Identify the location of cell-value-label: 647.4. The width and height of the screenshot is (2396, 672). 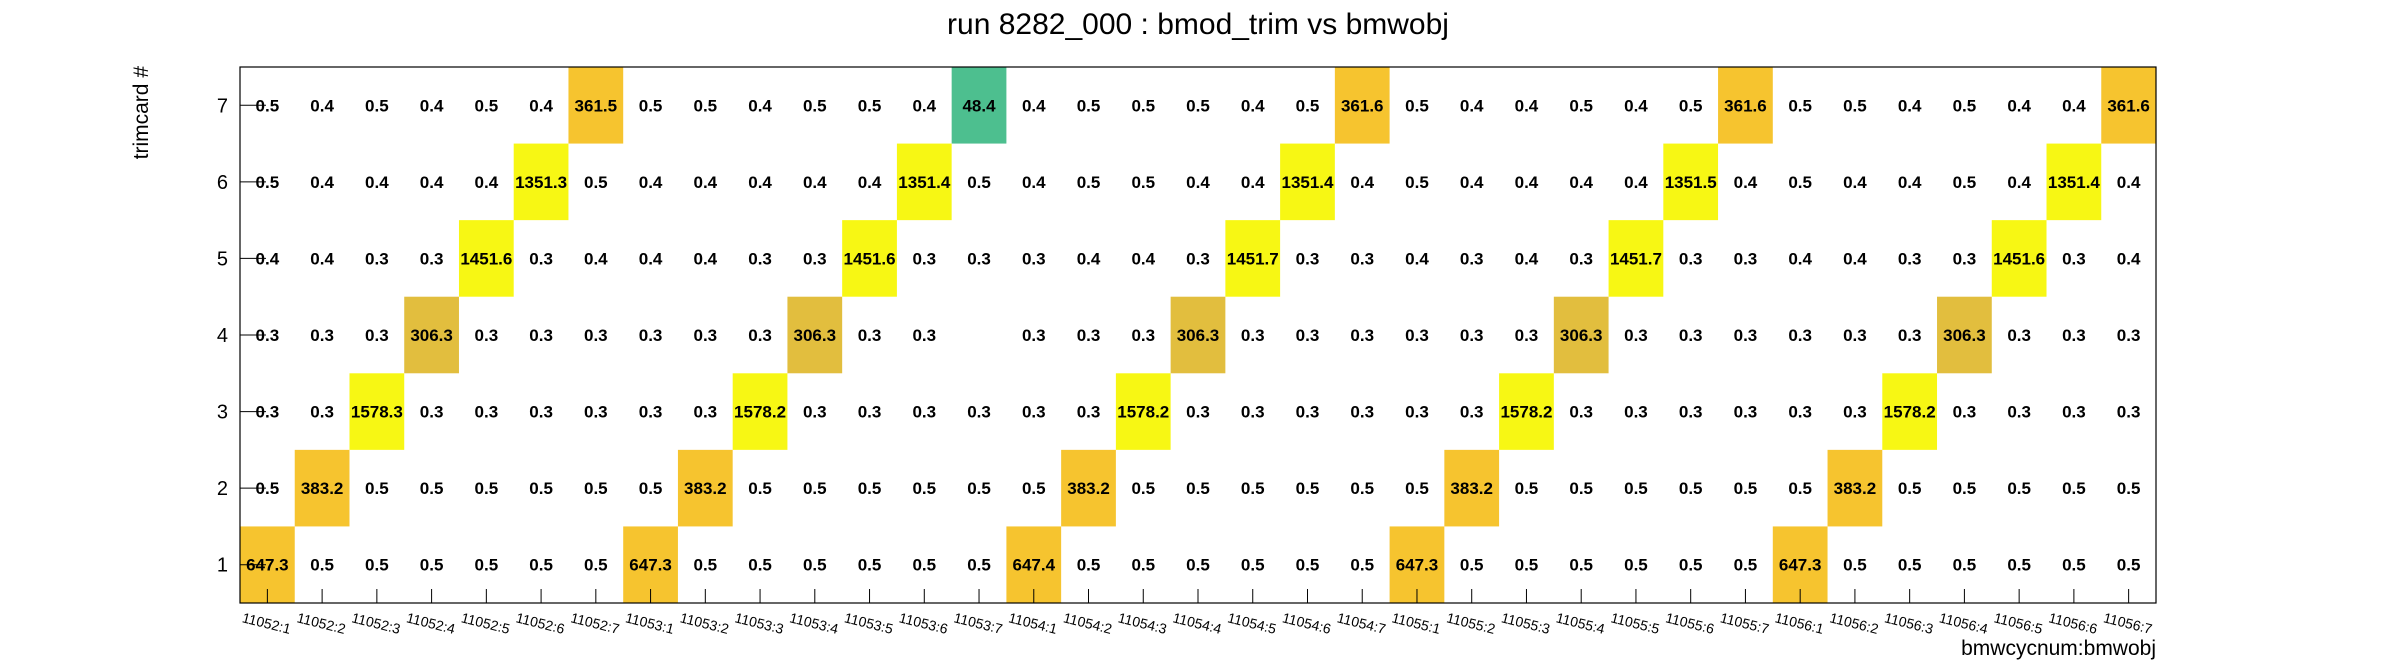
(1033, 565).